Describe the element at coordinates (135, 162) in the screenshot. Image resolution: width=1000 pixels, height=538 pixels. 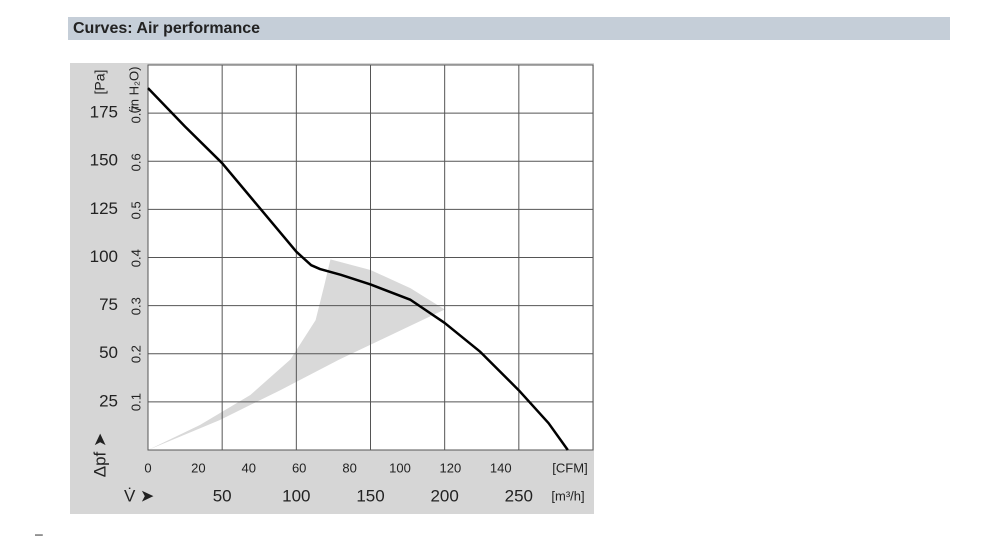
I see `y2-tick-label: 0.6` at that location.